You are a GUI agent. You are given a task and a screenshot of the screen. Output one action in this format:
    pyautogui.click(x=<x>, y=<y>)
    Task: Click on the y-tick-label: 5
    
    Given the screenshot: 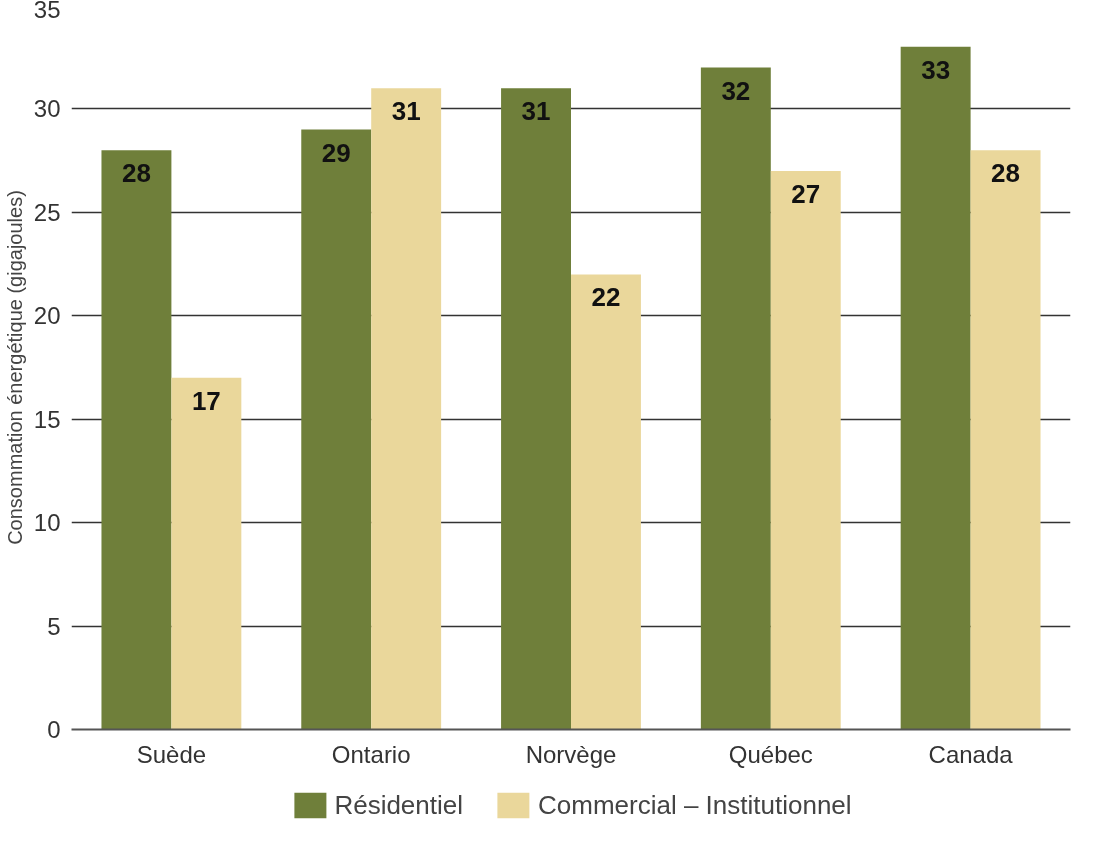 What is the action you would take?
    pyautogui.click(x=54, y=626)
    